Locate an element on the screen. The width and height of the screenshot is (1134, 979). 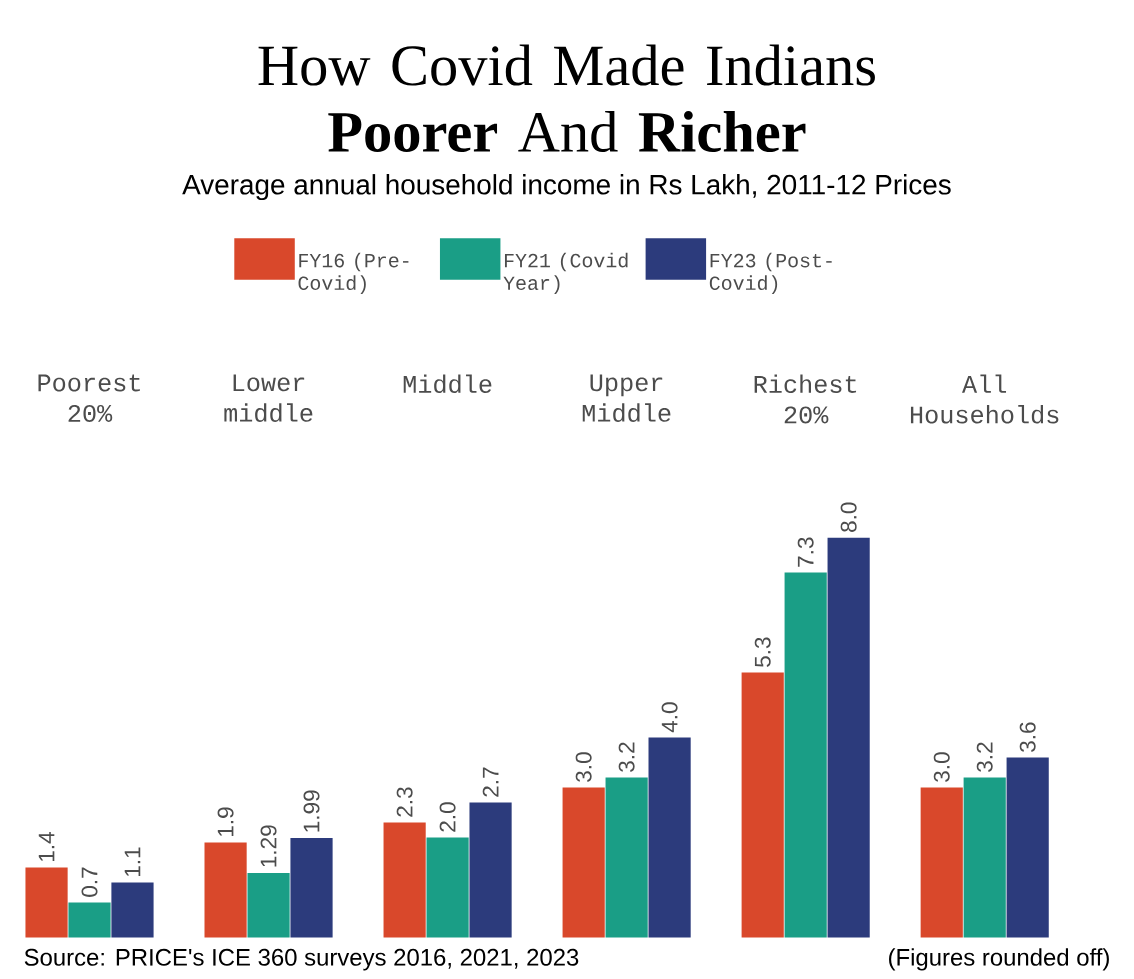
data-label: 3.6 is located at coordinates (1027, 737).